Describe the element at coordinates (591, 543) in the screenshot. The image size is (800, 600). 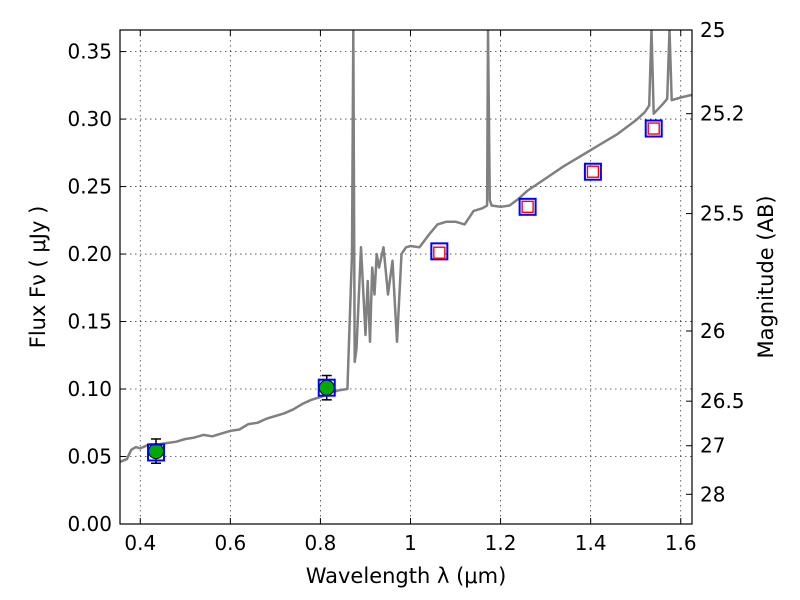
I see `x-tick-label: 1.4` at that location.